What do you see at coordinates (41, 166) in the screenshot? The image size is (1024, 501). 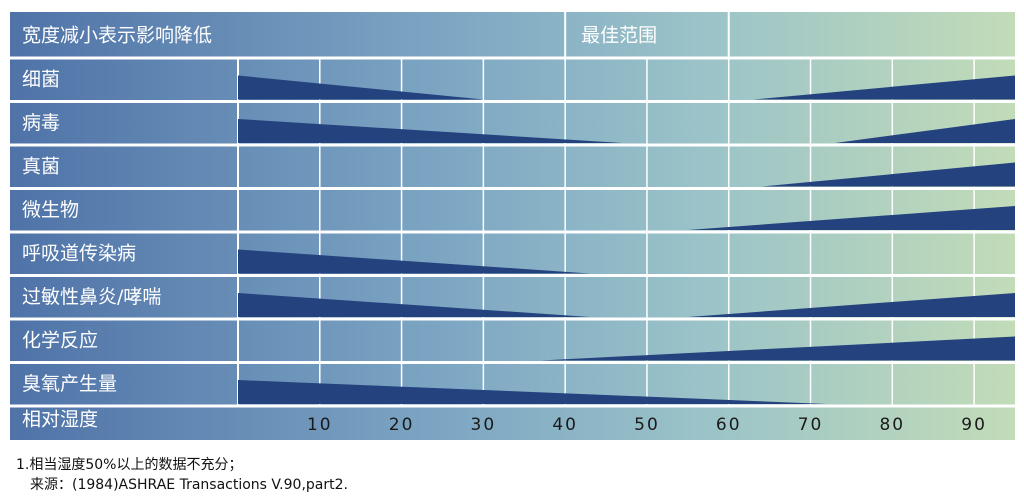 I see `row-label: 真菌` at bounding box center [41, 166].